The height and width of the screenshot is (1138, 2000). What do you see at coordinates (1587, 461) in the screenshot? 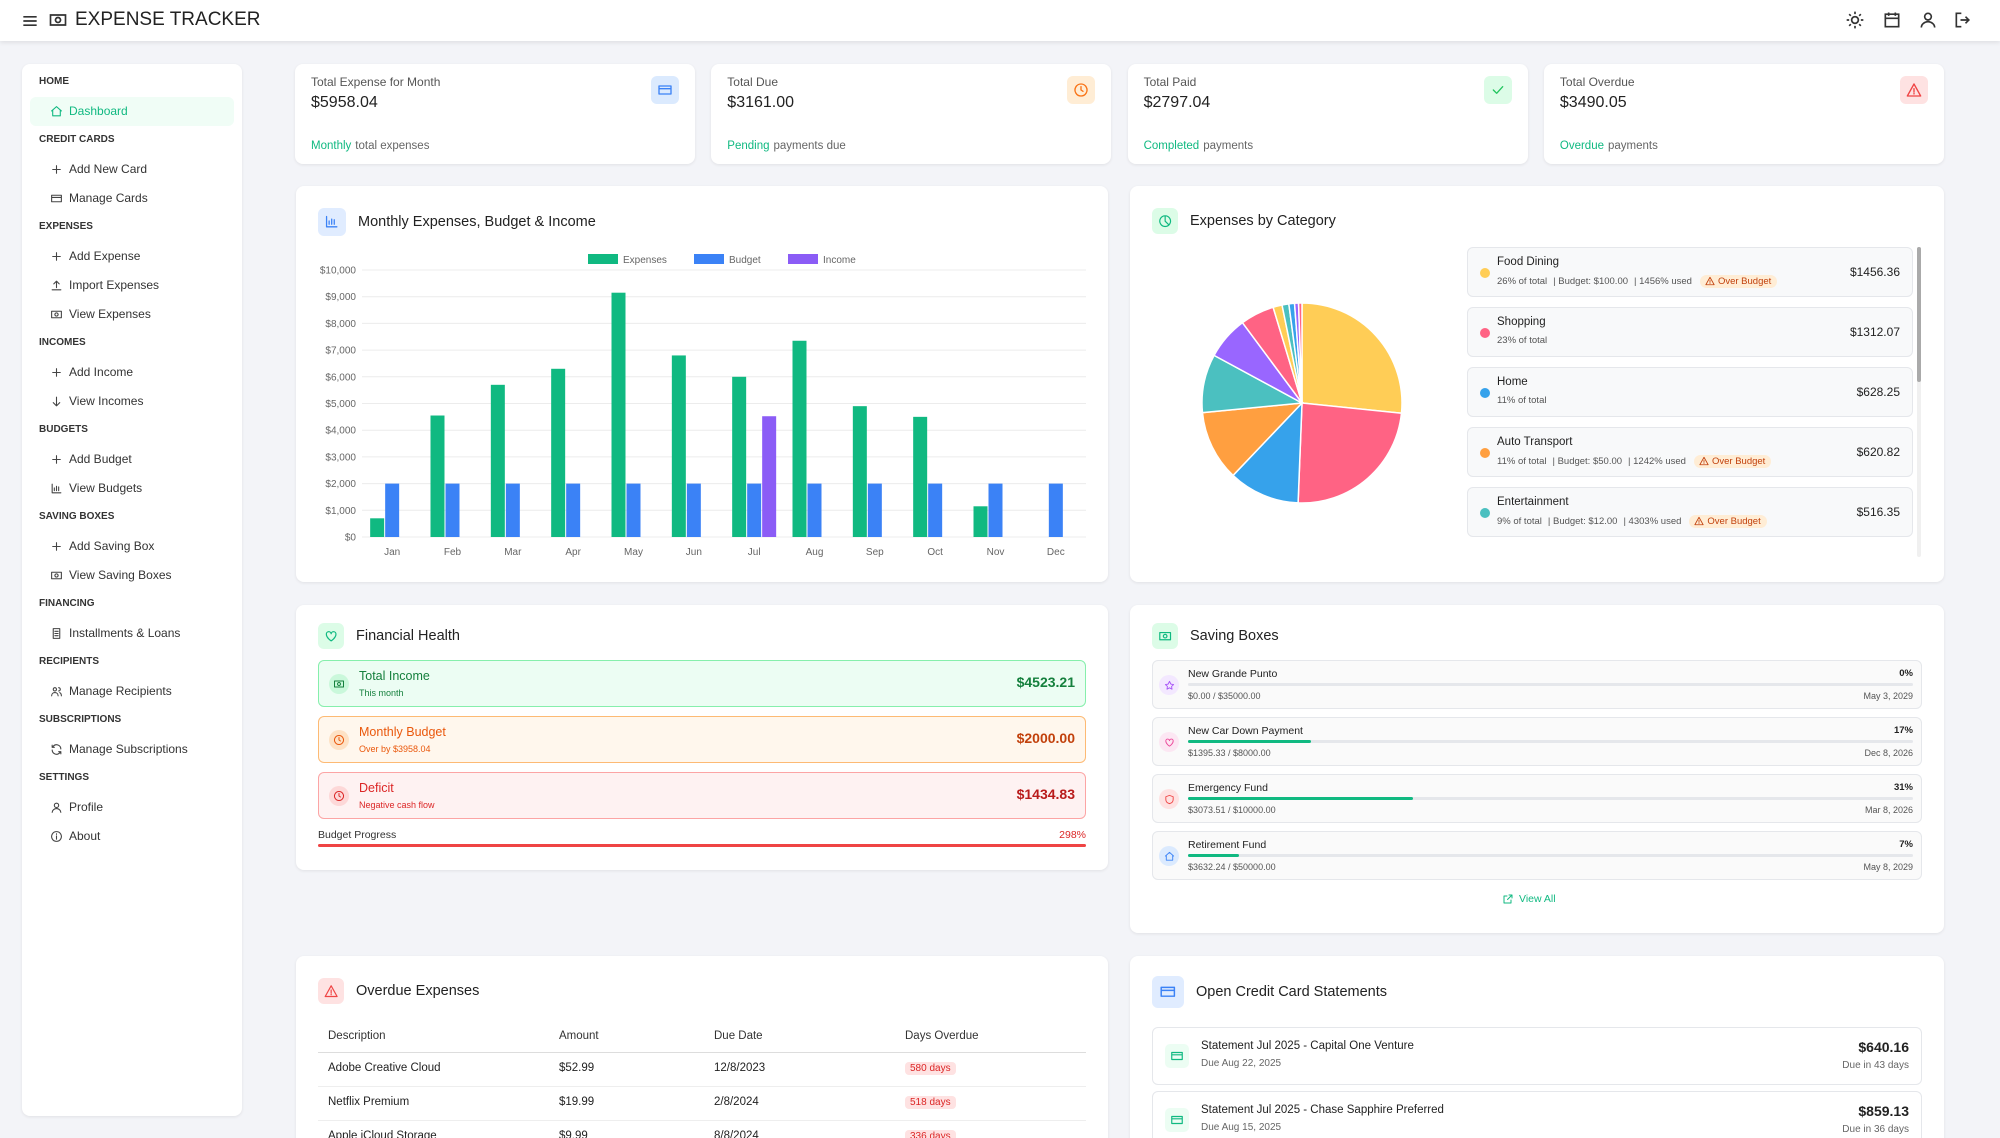
I see `category-budget: | Budget: $50.00` at bounding box center [1587, 461].